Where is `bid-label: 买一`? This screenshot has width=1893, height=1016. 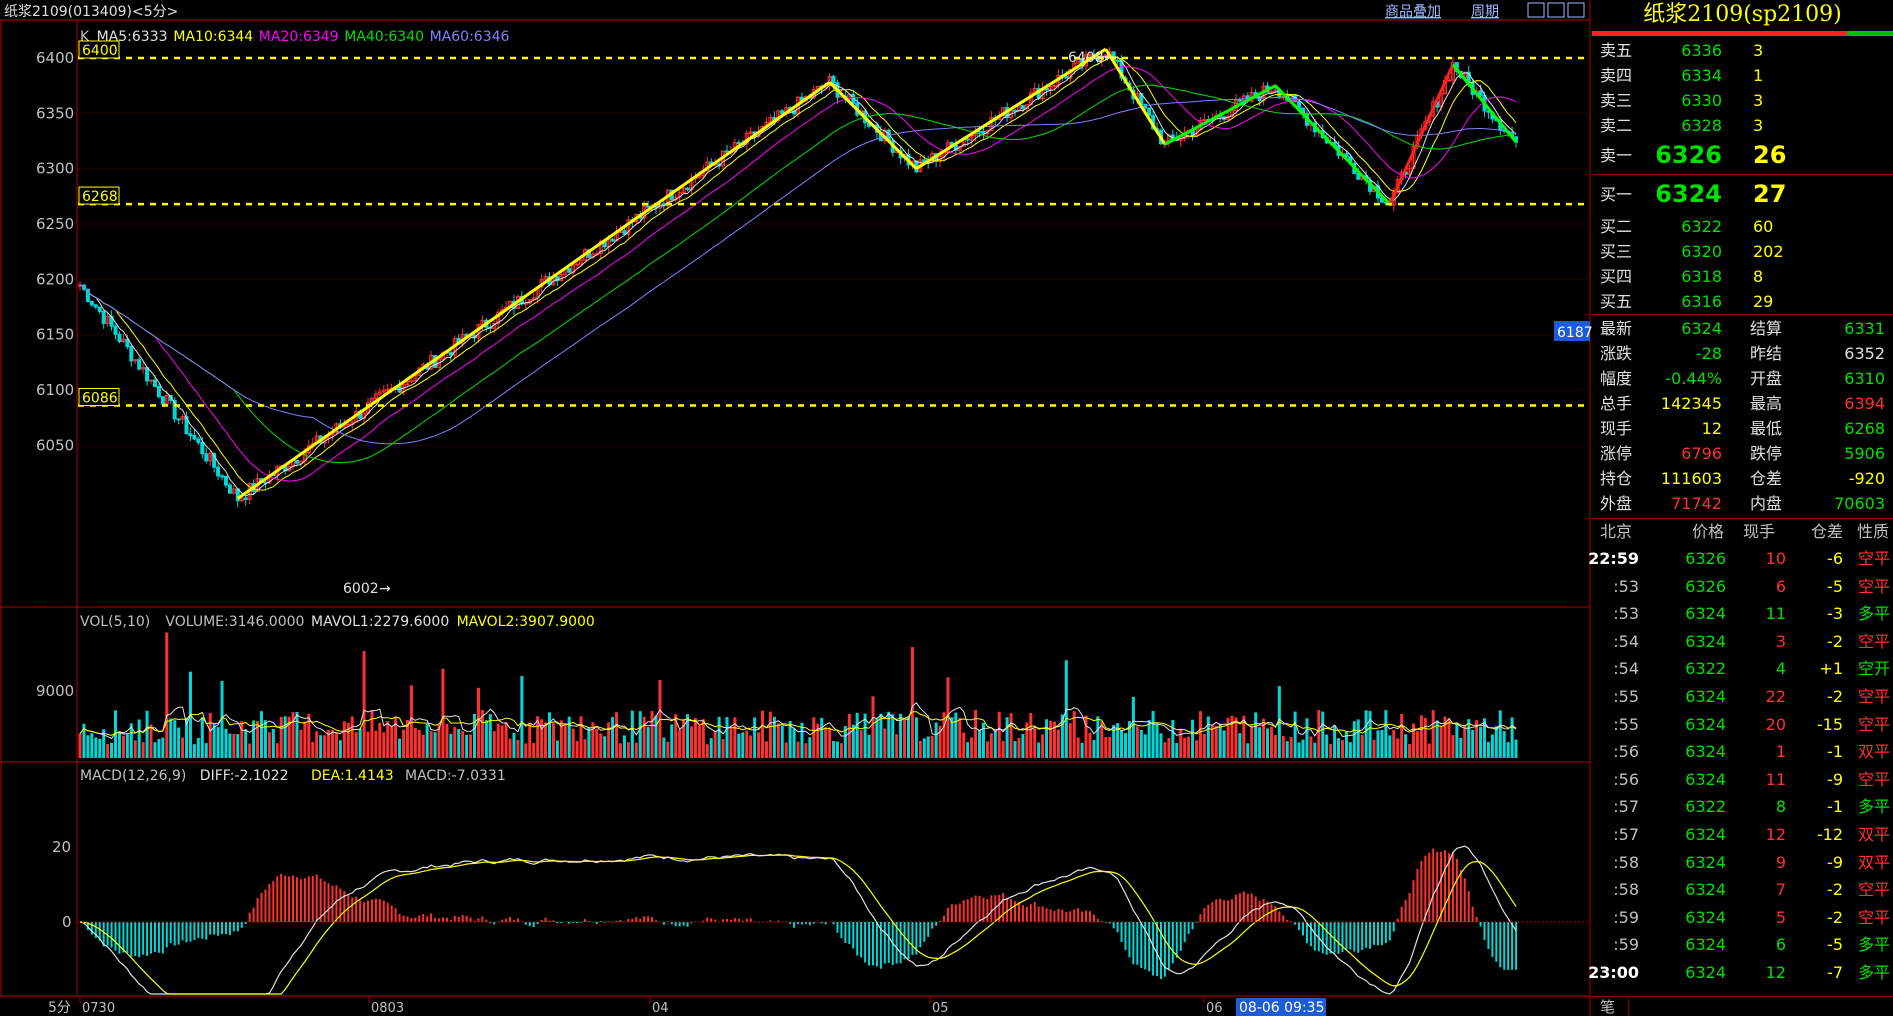
bid-label: 买一 is located at coordinates (1616, 194).